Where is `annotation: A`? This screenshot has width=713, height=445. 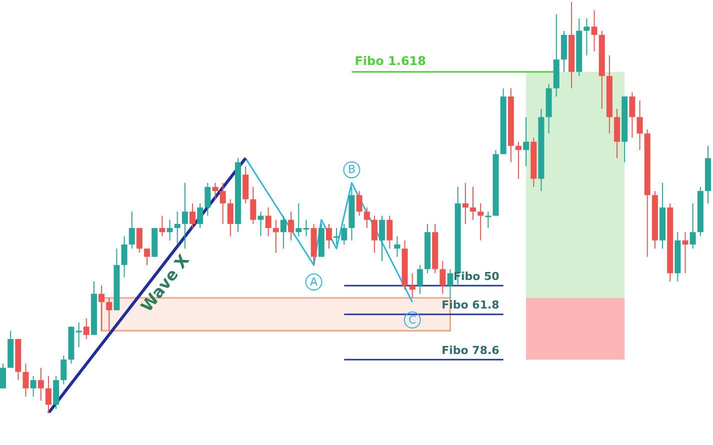 annotation: A is located at coordinates (314, 281).